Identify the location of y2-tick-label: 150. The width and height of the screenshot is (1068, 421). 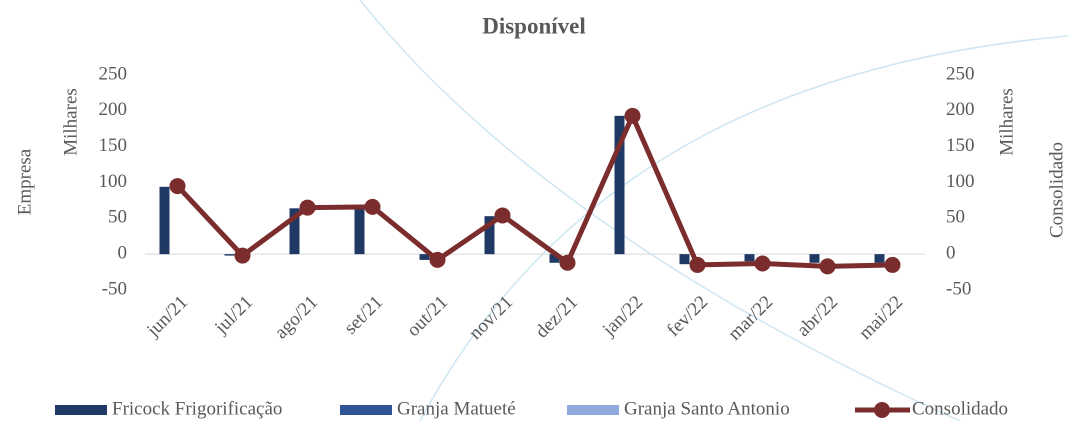
(960, 145).